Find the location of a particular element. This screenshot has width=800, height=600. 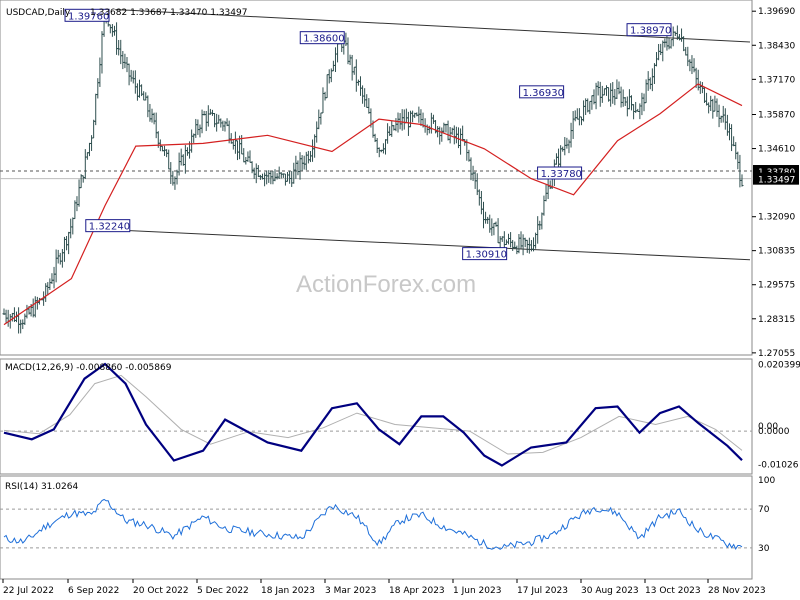

price-label: 1.38970 is located at coordinates (649, 30).